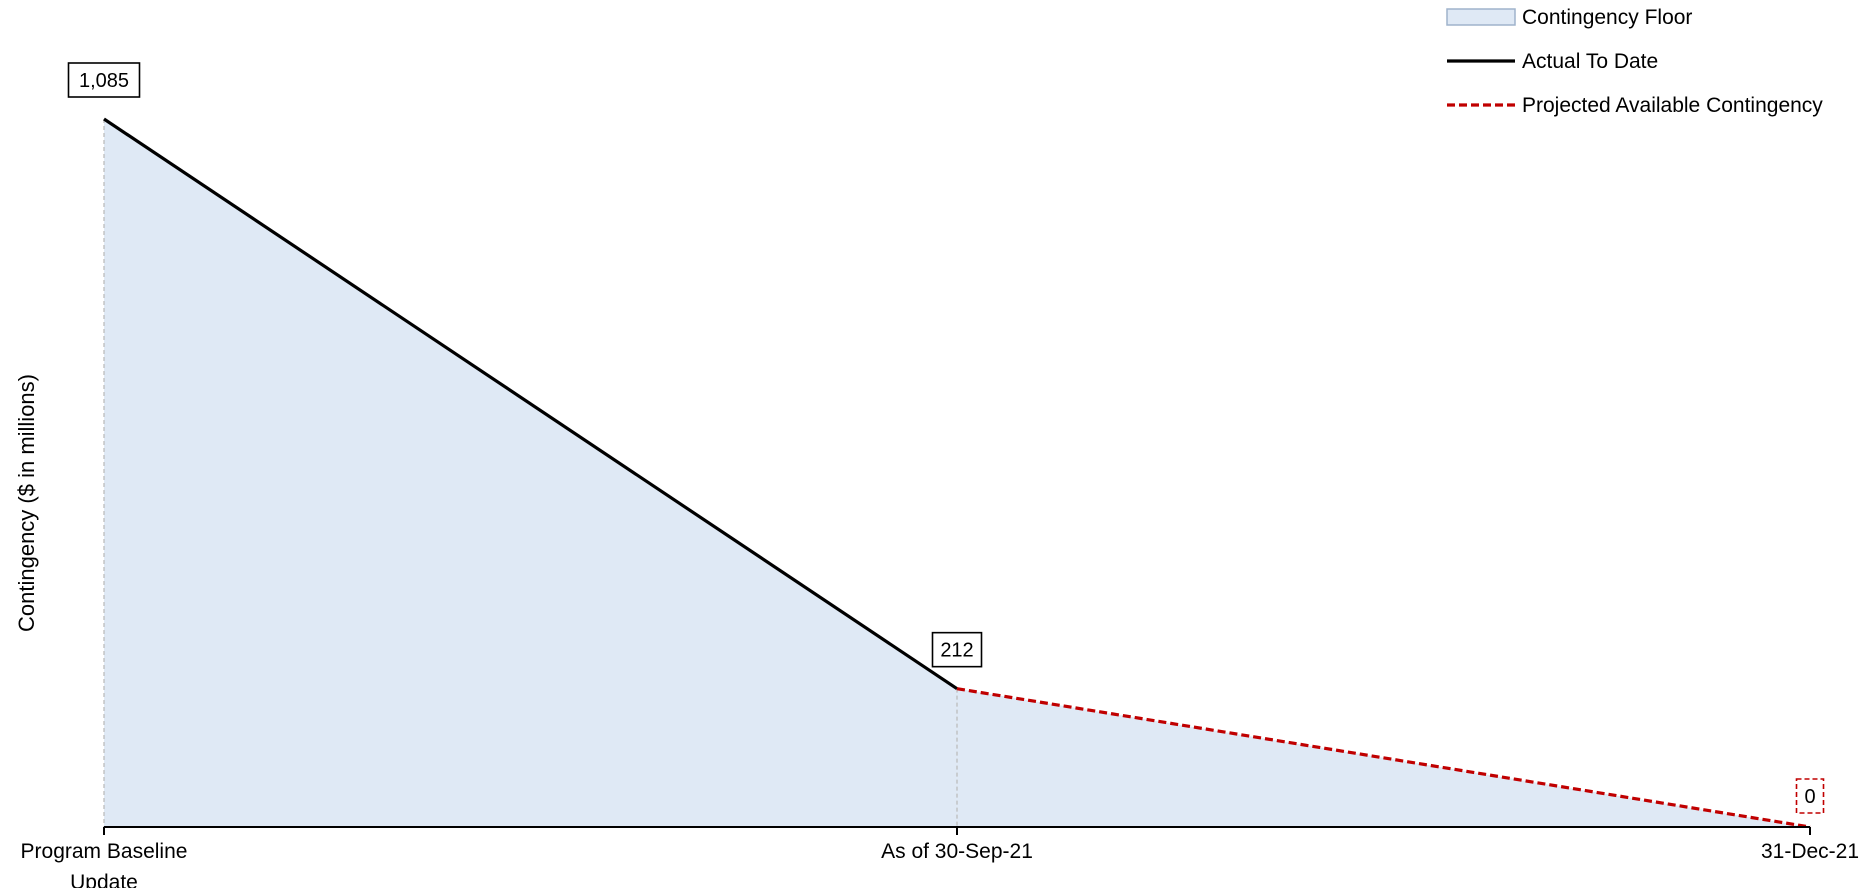  What do you see at coordinates (1590, 61) in the screenshot?
I see `legend-label: Actual To Date` at bounding box center [1590, 61].